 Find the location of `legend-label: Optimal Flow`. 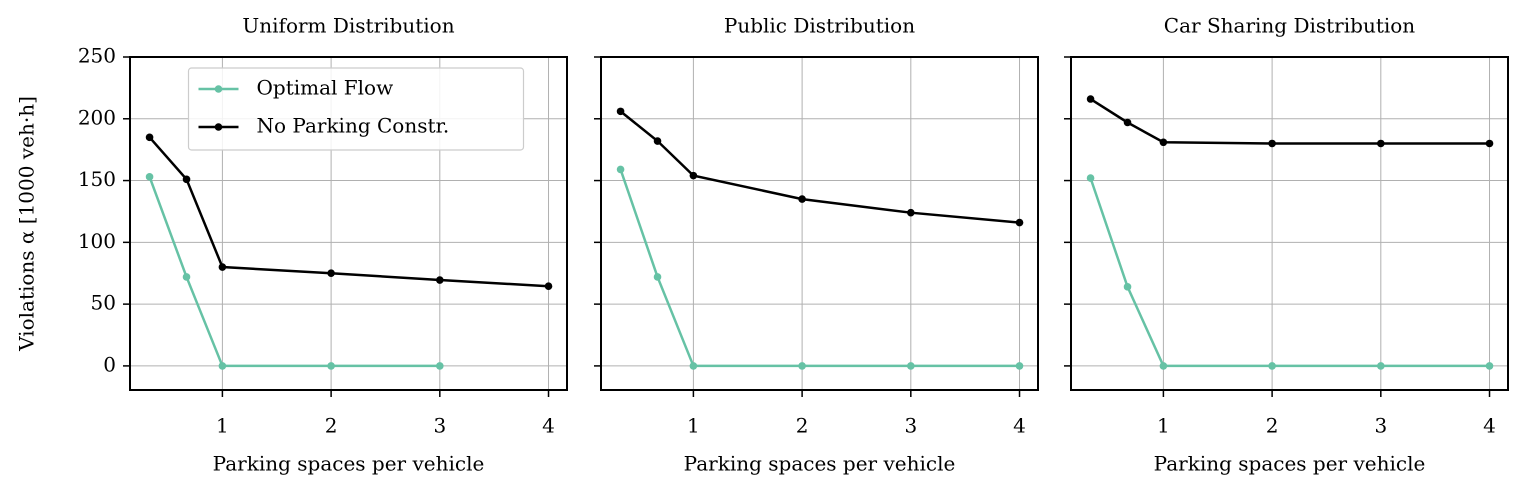

legend-label: Optimal Flow is located at coordinates (325, 88).